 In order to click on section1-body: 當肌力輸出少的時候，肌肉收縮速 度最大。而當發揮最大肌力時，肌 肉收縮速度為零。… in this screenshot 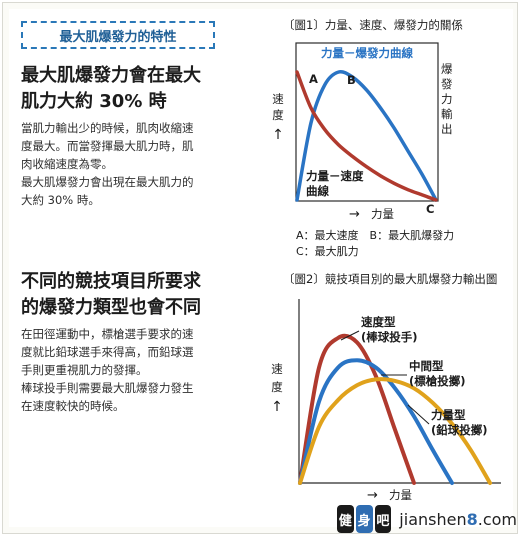, I will do `click(122, 164)`.